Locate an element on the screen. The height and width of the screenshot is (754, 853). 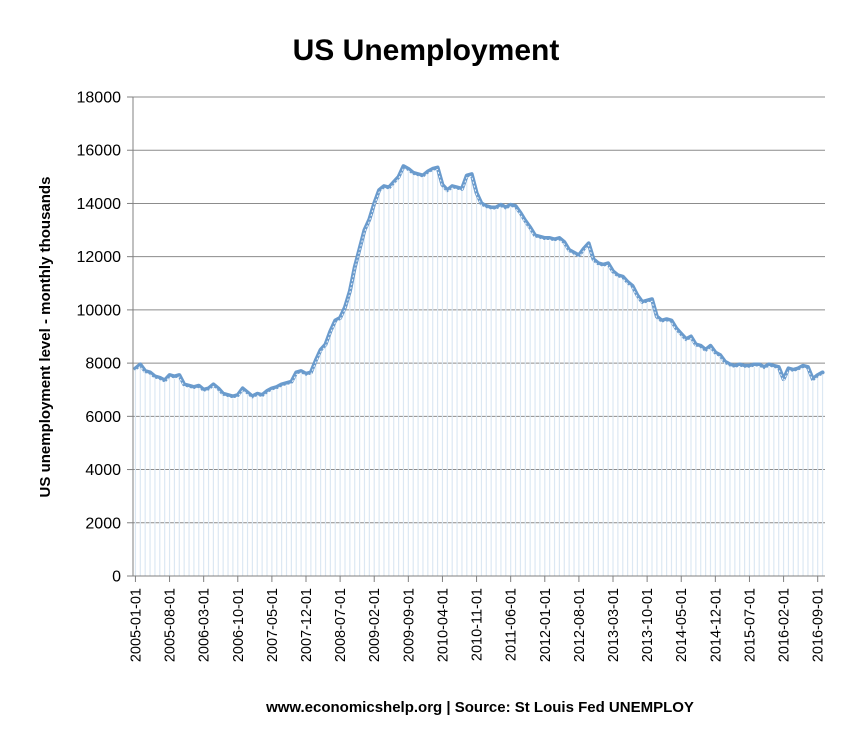
x-tick-label: 2006-10-01 is located at coordinates (239, 625).